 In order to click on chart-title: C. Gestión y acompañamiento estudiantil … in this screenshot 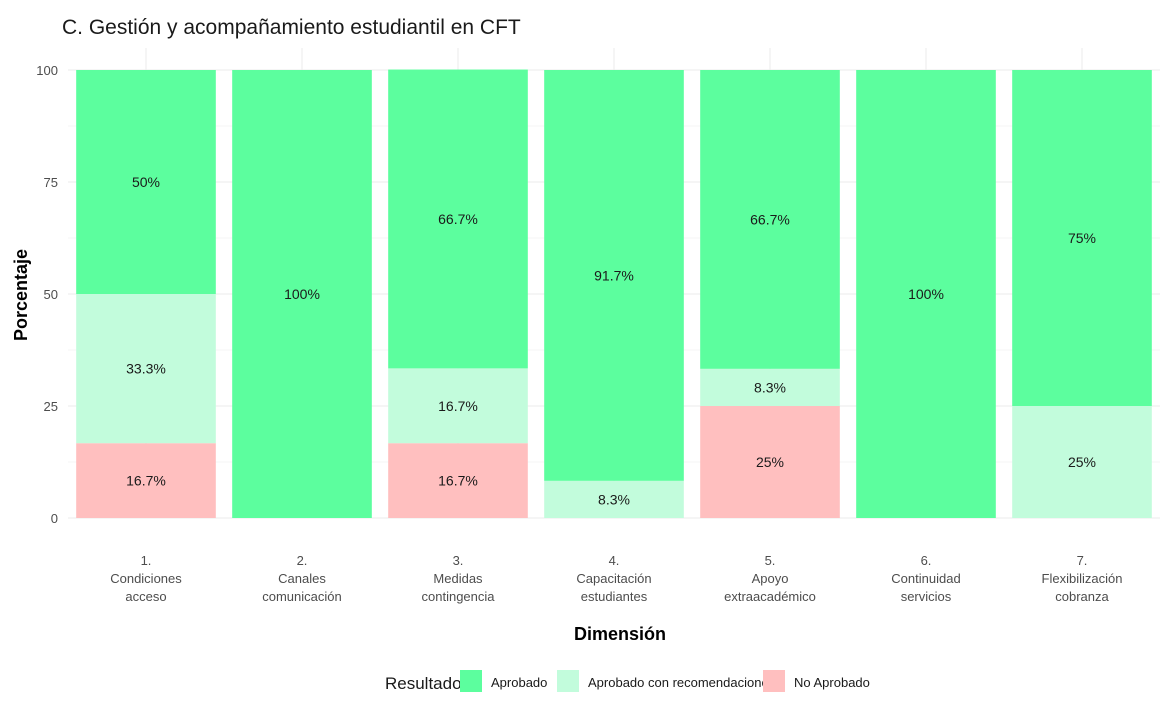, I will do `click(291, 27)`.